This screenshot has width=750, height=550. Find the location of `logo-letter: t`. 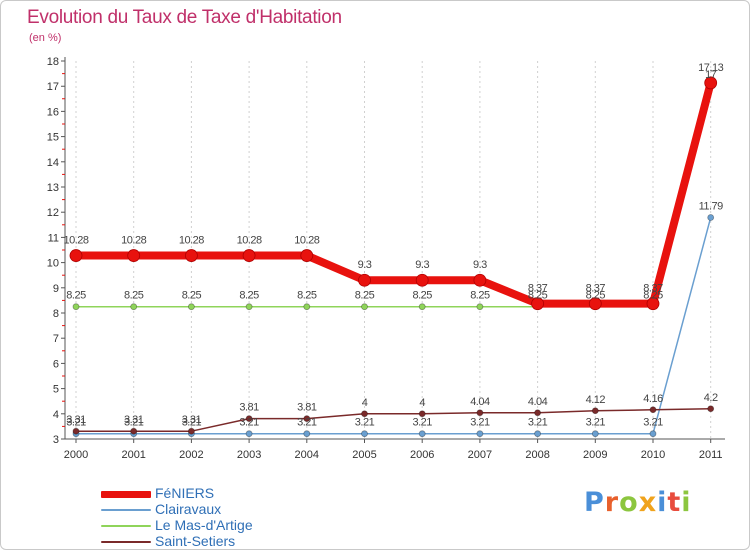

logo-letter: t is located at coordinates (674, 502).